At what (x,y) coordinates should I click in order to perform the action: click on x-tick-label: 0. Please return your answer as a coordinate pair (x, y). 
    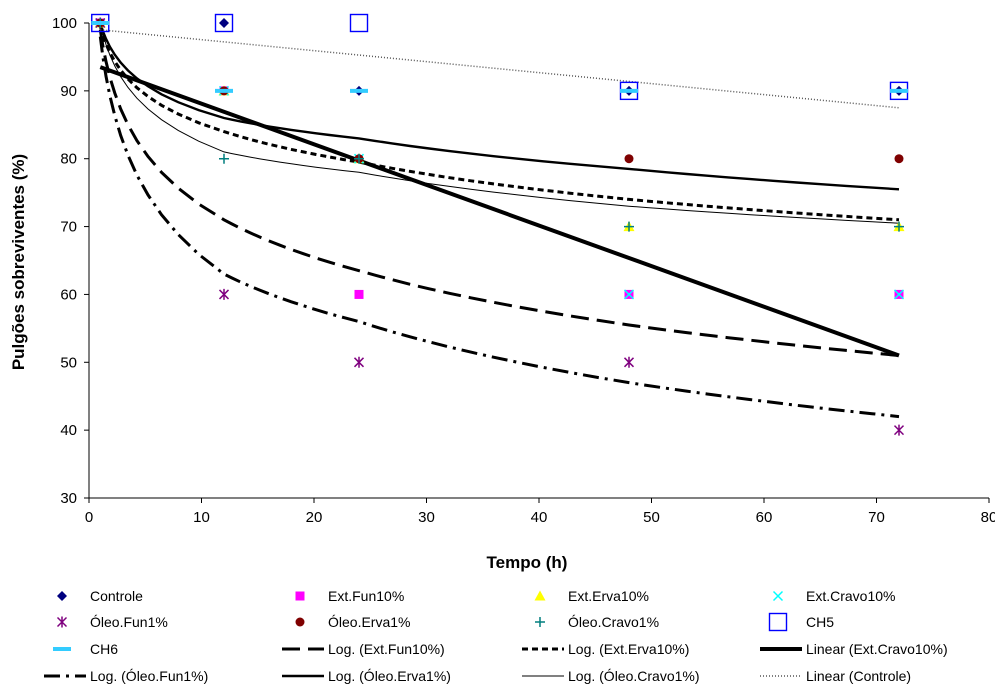
    Looking at the image, I should click on (89, 517).